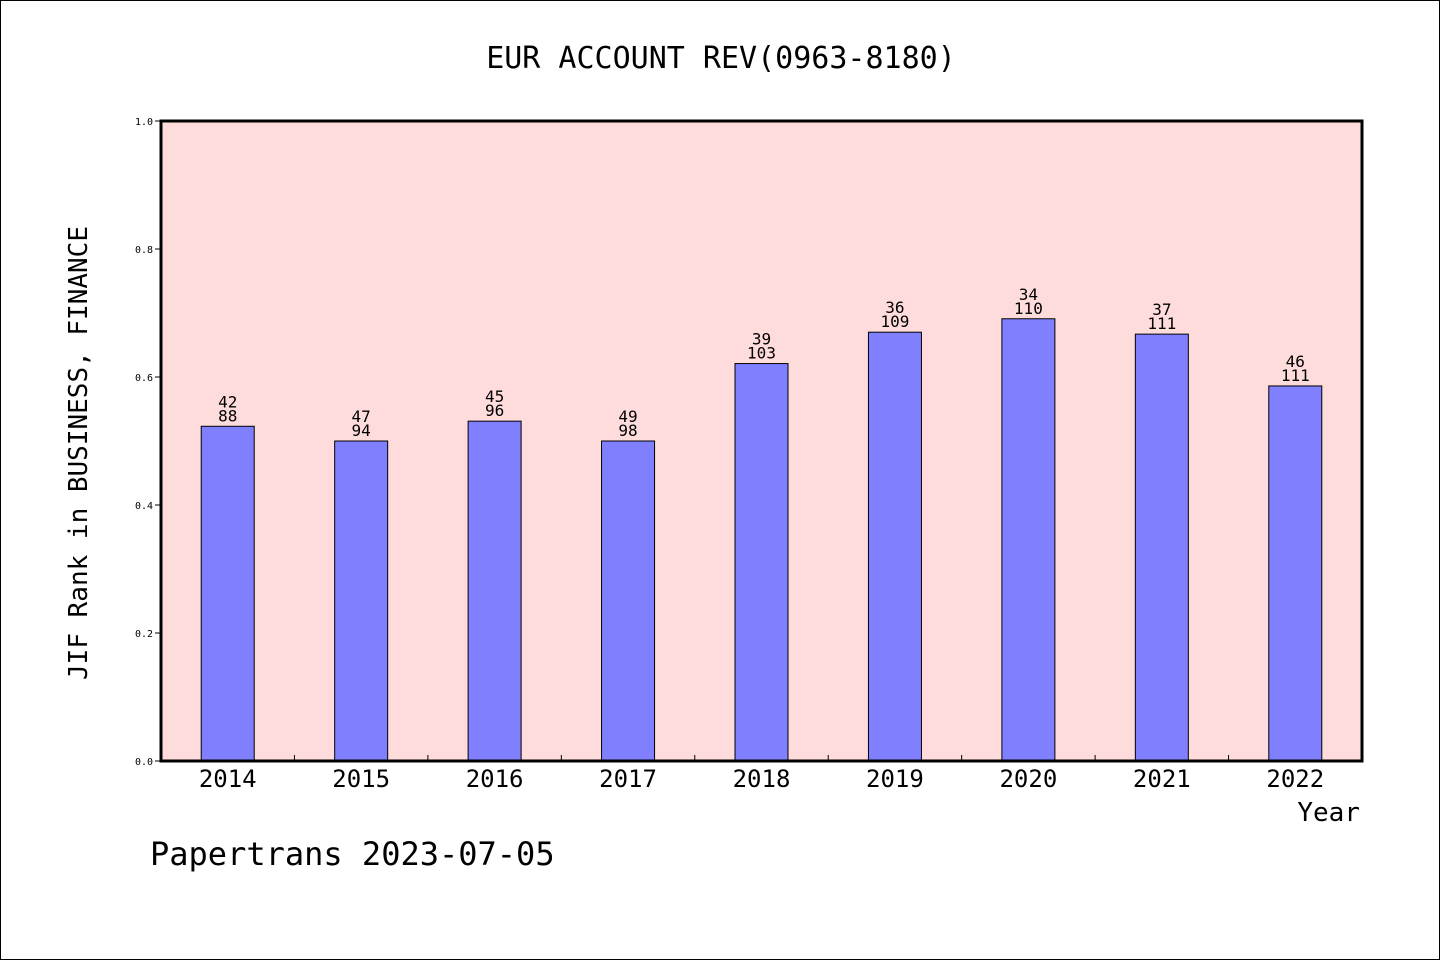 This screenshot has height=960, width=1440. Describe the element at coordinates (494, 410) in the screenshot. I see `total-label: 96` at that location.